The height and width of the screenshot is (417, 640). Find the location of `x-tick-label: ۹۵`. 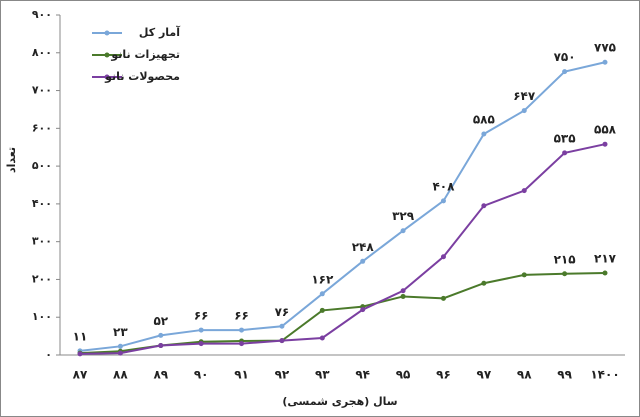

x-tick-label: ۹۵ is located at coordinates (403, 375).